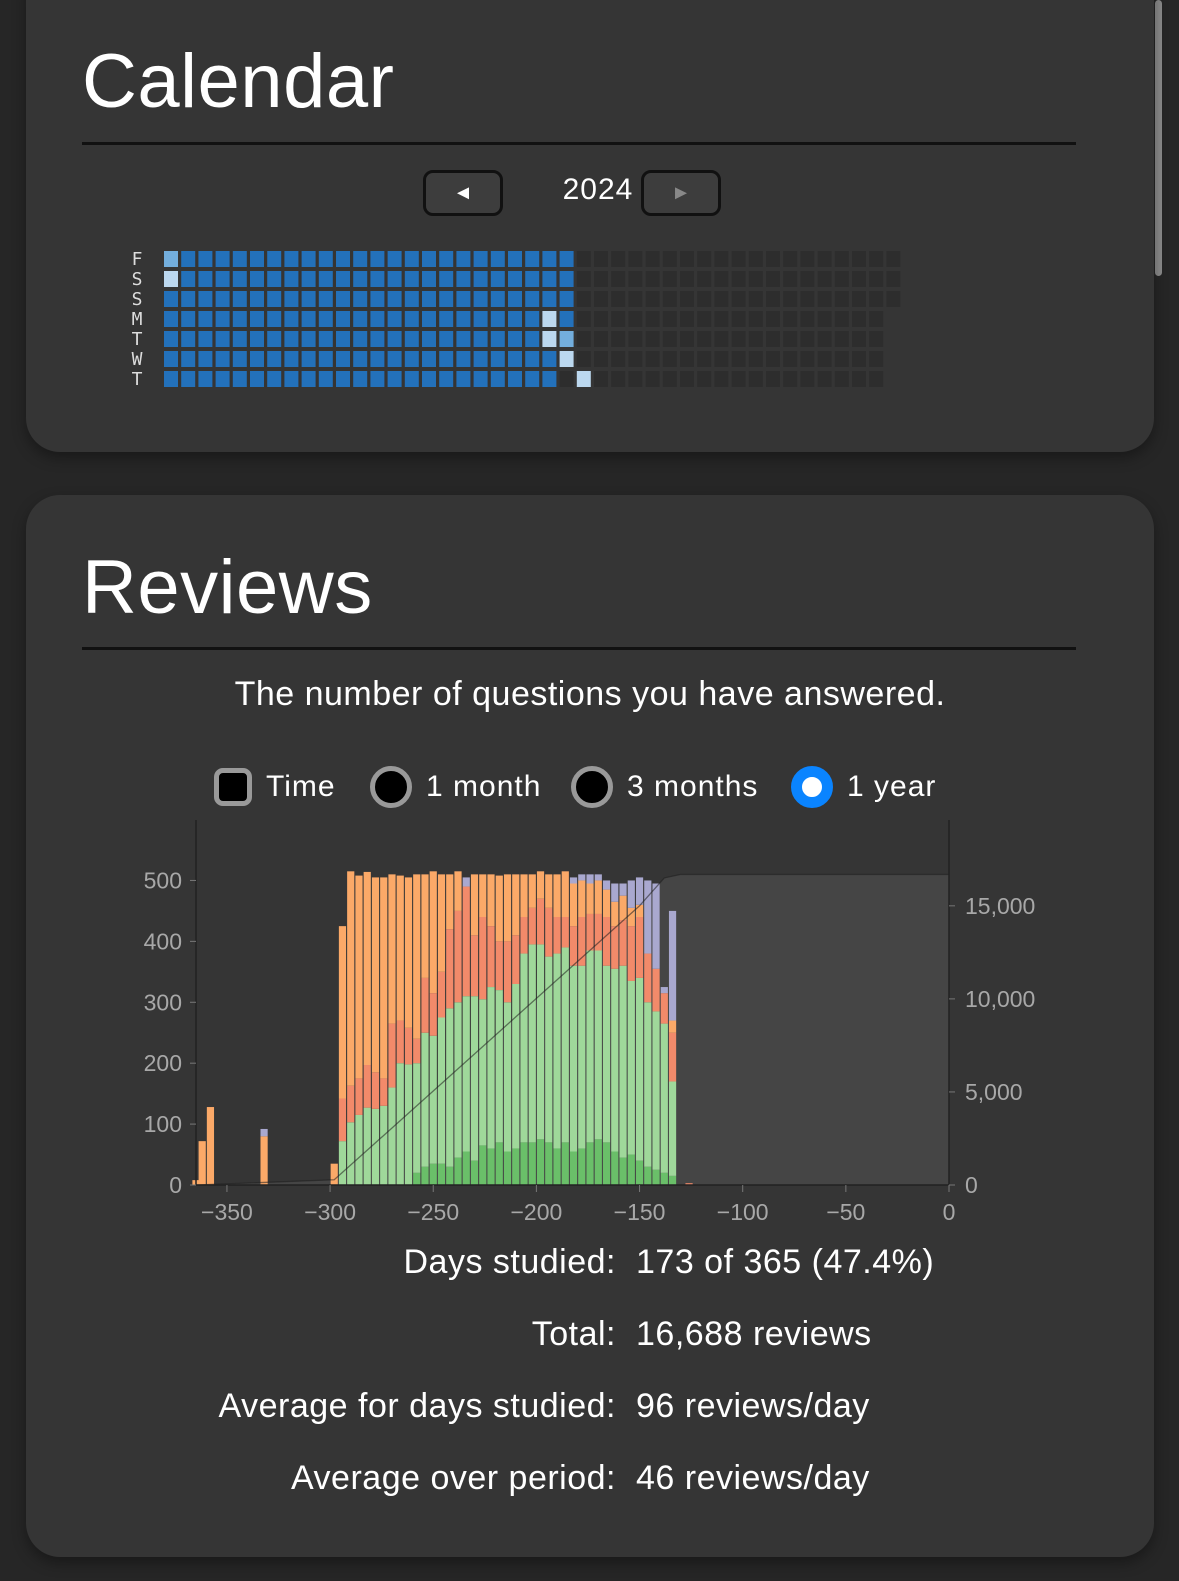  What do you see at coordinates (812, 787) in the screenshot?
I see `radio-1-year` at bounding box center [812, 787].